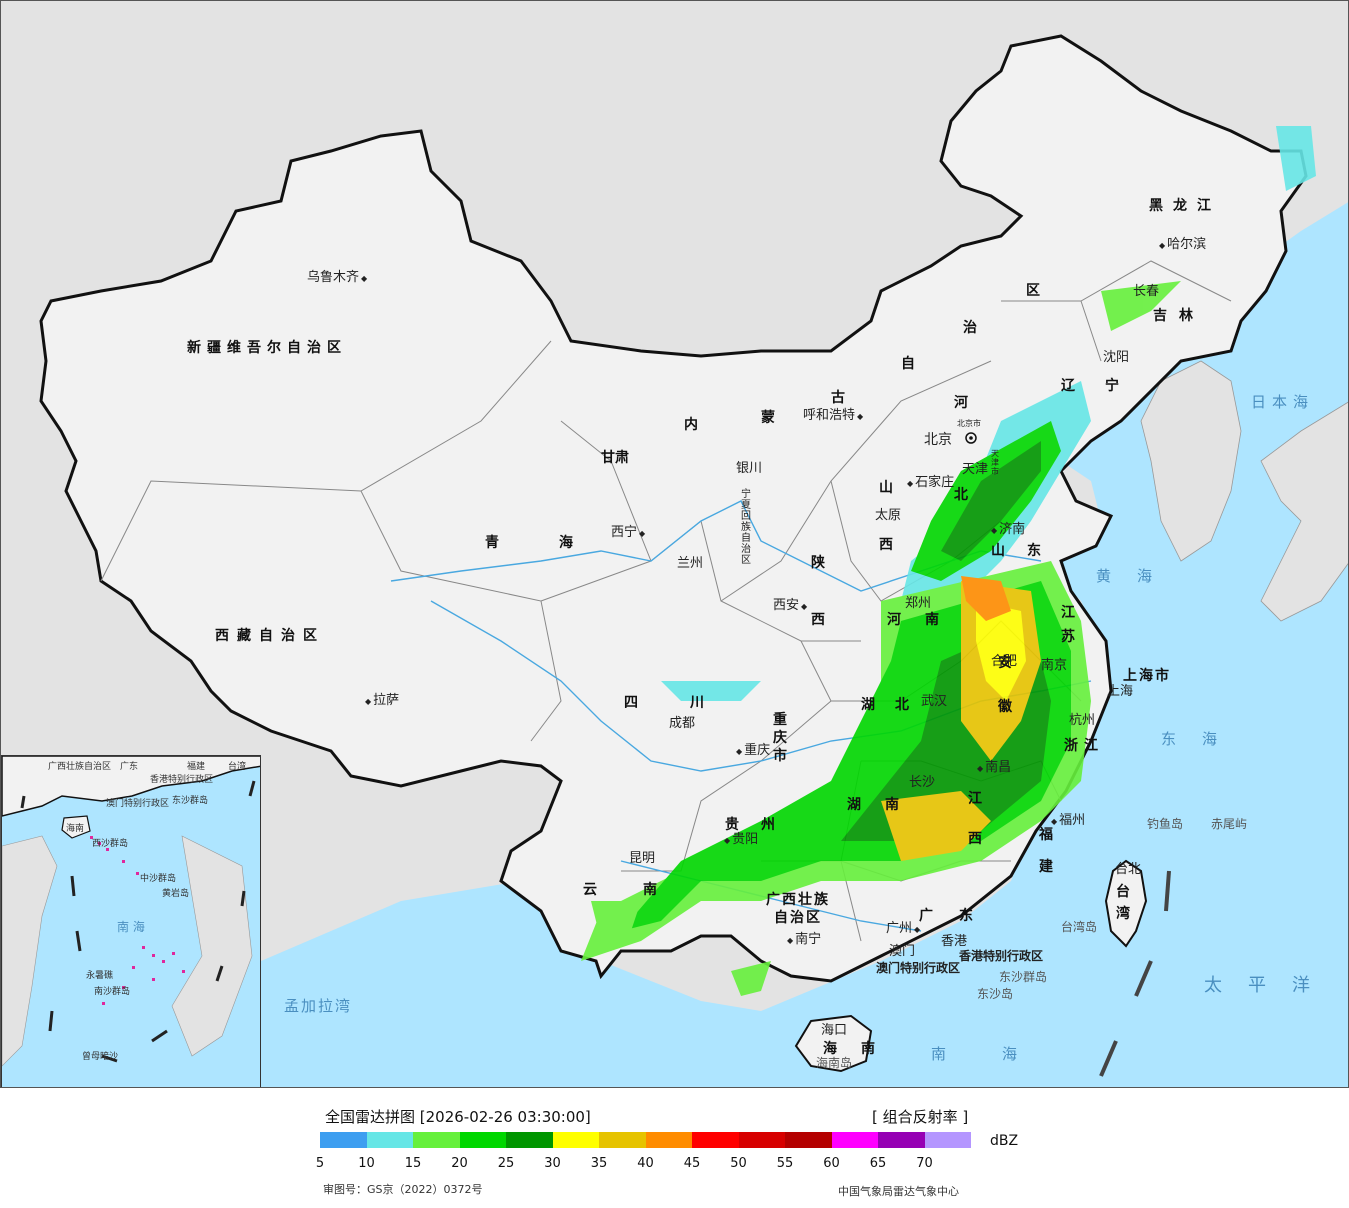  What do you see at coordinates (1128, 869) in the screenshot?
I see `city-taipei: 台北` at bounding box center [1128, 869].